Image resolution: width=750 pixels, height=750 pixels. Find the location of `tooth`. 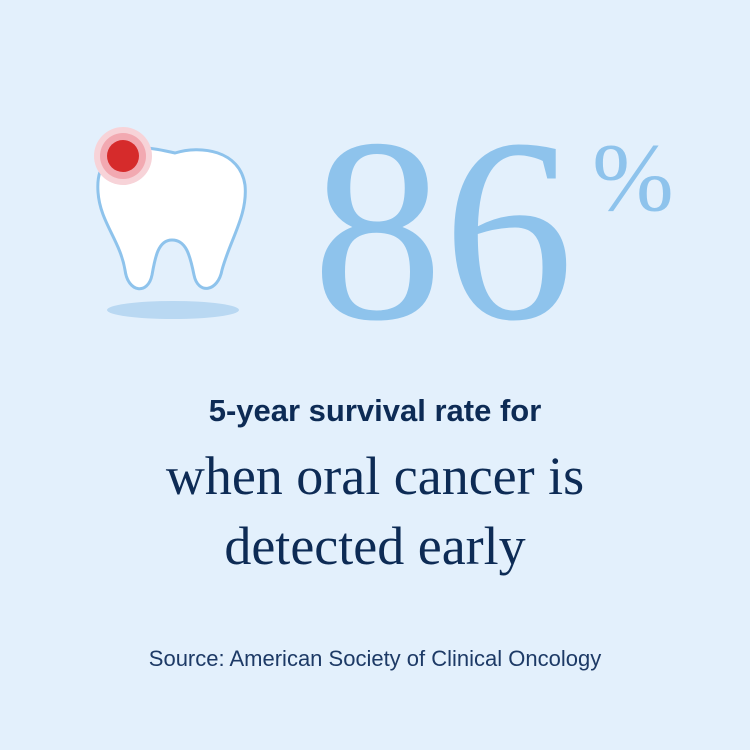

tooth is located at coordinates (171, 218).